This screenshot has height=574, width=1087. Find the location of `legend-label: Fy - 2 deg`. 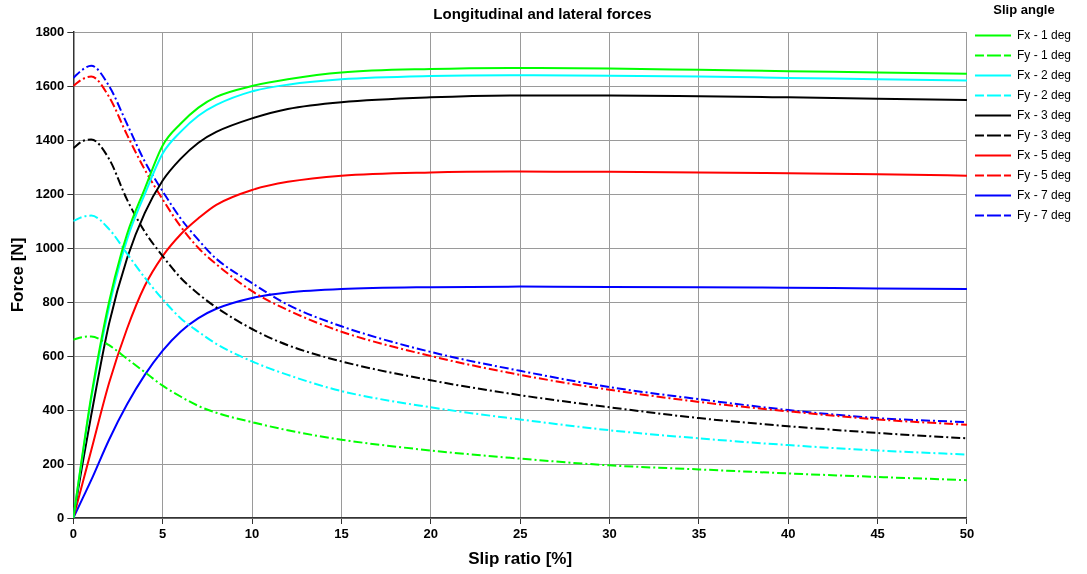

legend-label: Fy - 2 deg is located at coordinates (1044, 94).